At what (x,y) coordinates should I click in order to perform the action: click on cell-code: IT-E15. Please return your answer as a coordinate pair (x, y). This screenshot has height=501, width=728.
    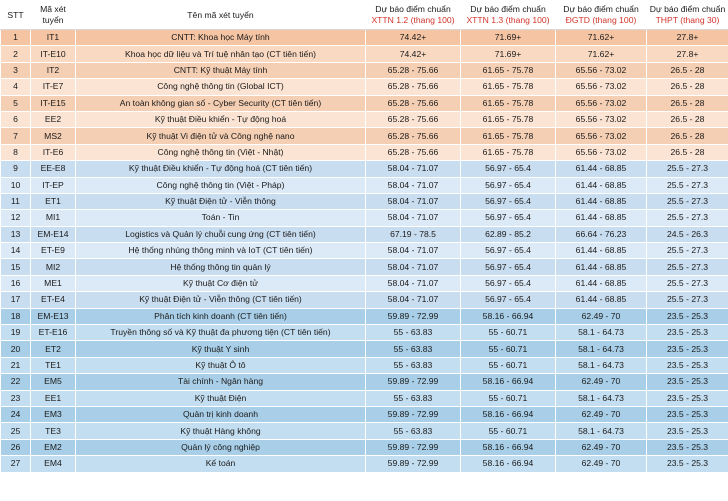
    Looking at the image, I should click on (53, 103).